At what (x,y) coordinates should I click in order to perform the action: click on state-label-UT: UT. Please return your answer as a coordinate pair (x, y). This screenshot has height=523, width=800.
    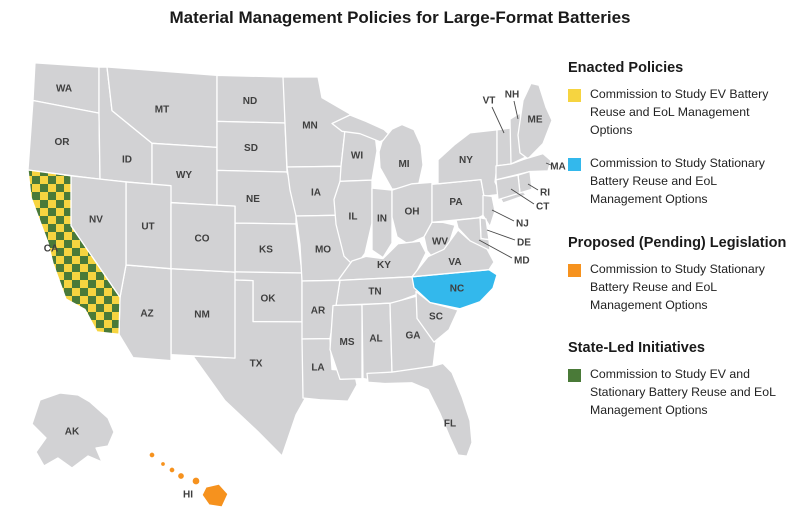
    Looking at the image, I should click on (147, 227).